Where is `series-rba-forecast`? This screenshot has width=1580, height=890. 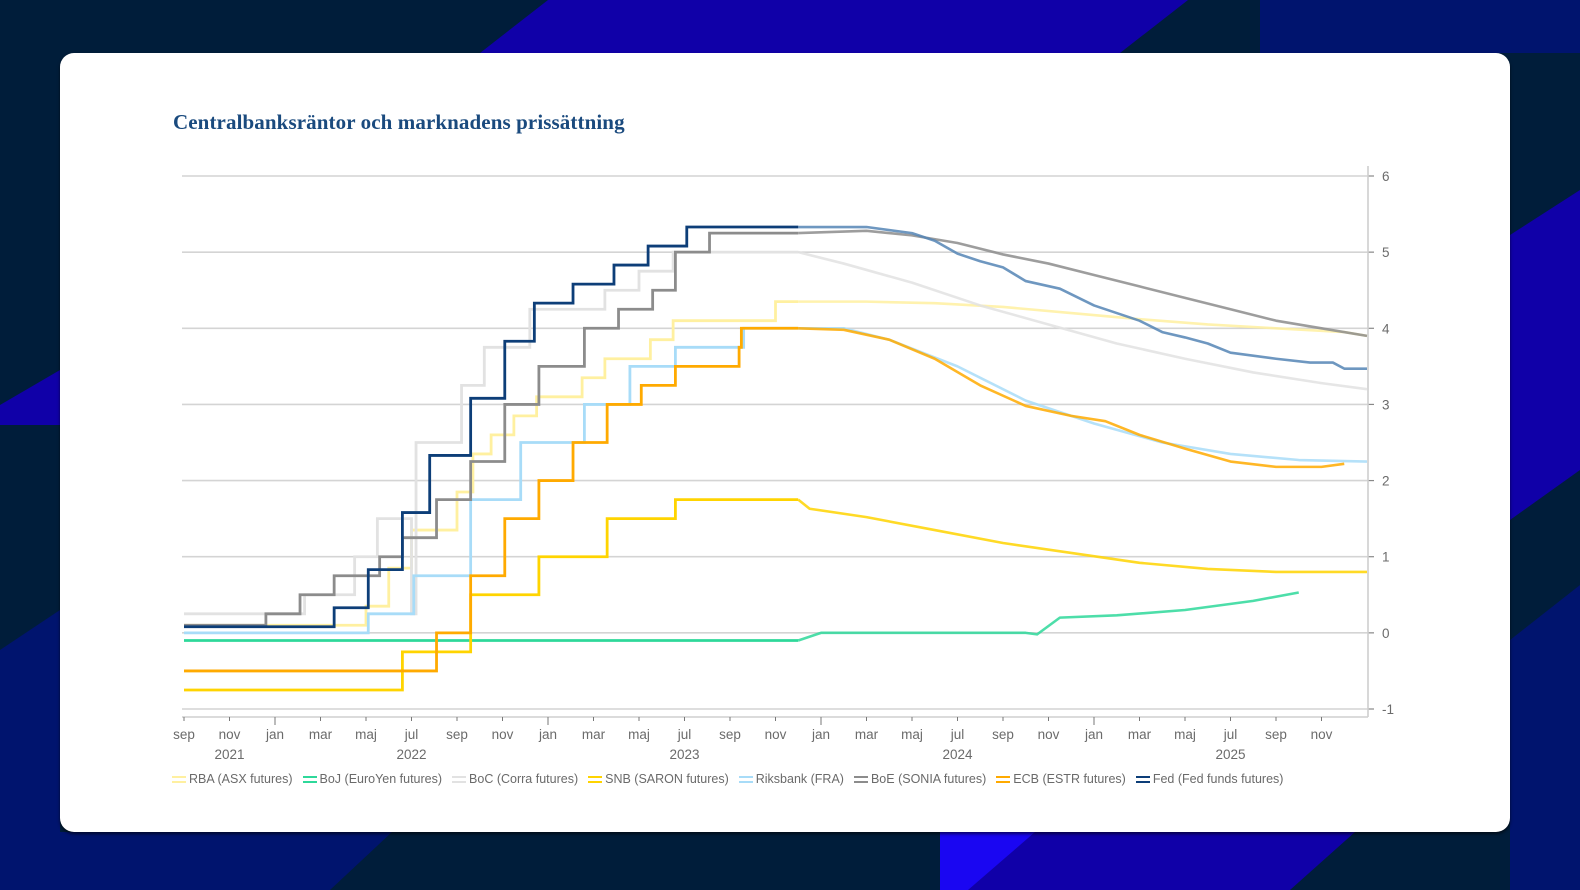
series-rba-forecast is located at coordinates (1083, 319).